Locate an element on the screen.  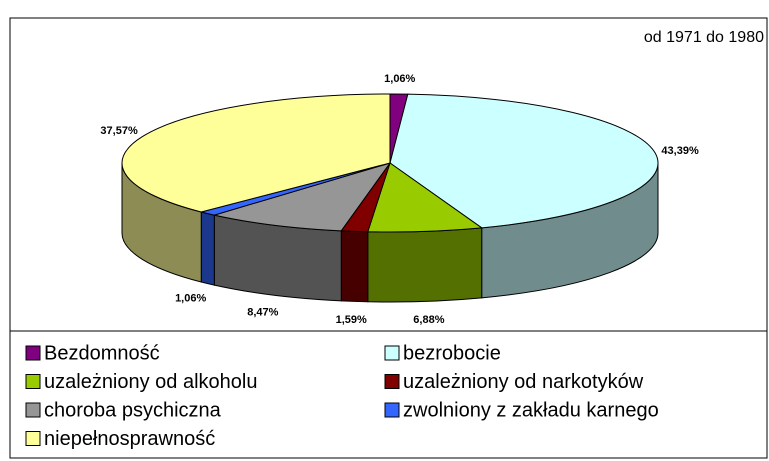
legend-label: uzależniony od narkotyków is located at coordinates (523, 382).